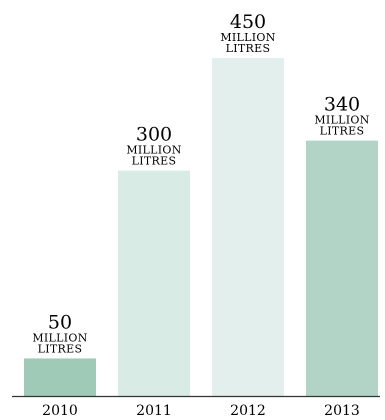 This screenshot has height=420, width=385. I want to click on bar-2010, so click(60, 377).